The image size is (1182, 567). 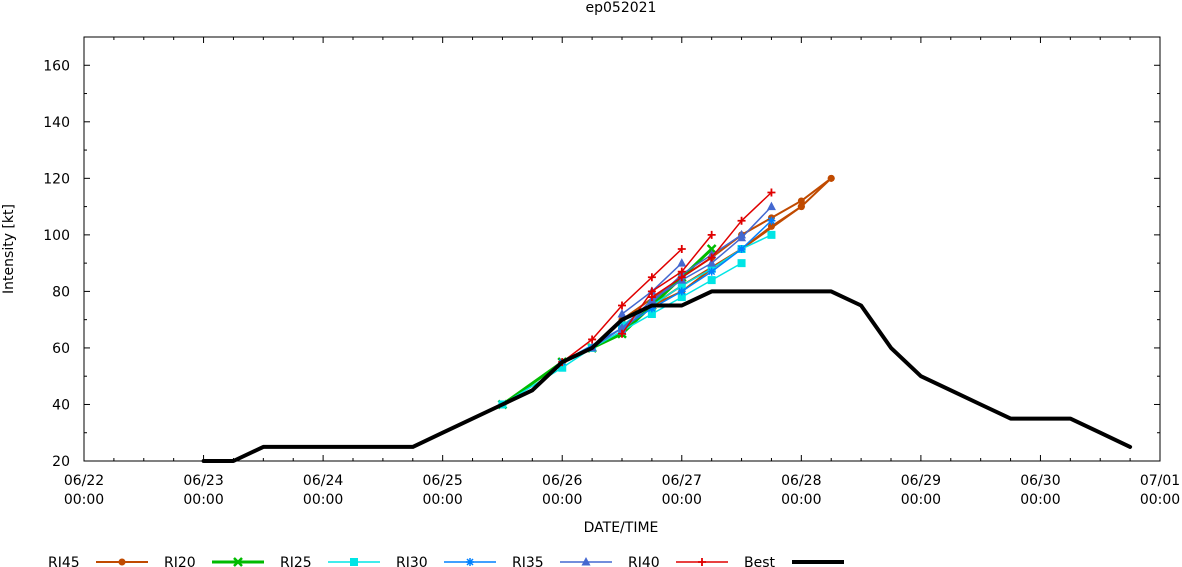 What do you see at coordinates (682, 481) in the screenshot?
I see `x-tick-label-date: 06/27` at bounding box center [682, 481].